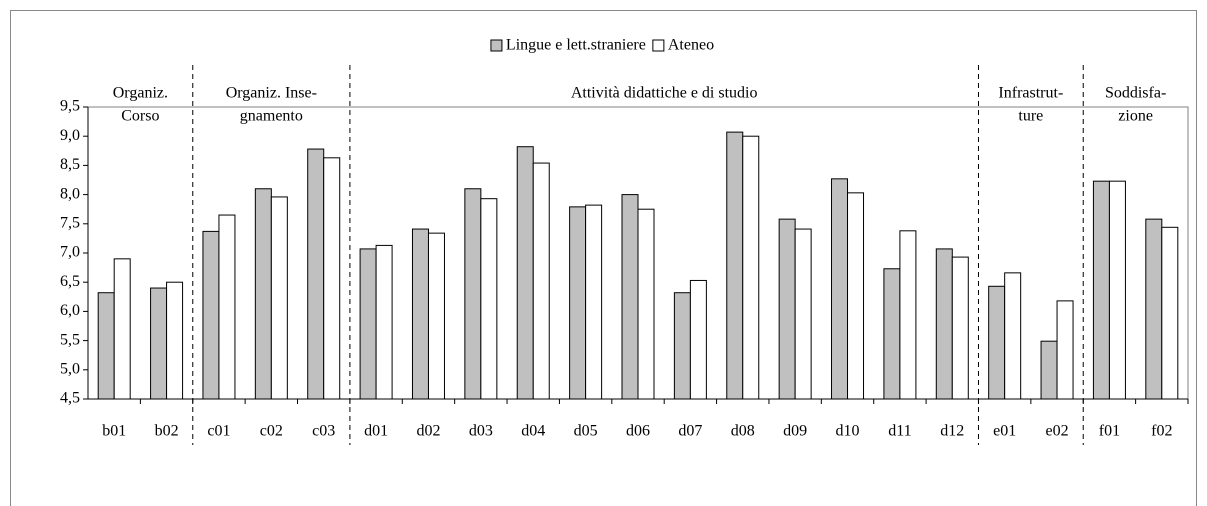 This screenshot has height=506, width=1207. What do you see at coordinates (795, 431) in the screenshot?
I see `x-tick-label: d09` at bounding box center [795, 431].